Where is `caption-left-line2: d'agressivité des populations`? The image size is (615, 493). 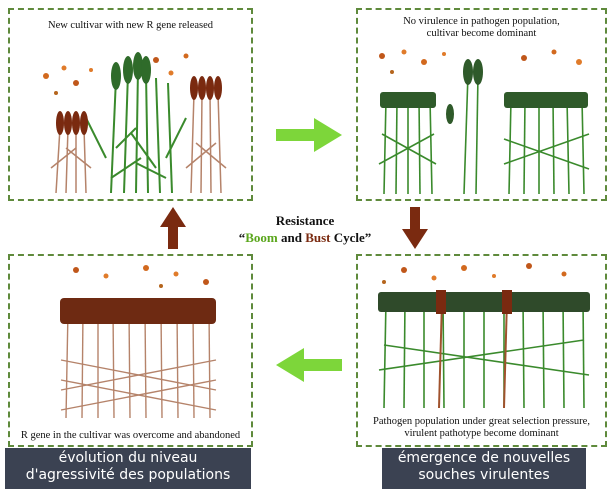
caption-left-line2: d'agressivité des populations is located at coordinates (128, 475).